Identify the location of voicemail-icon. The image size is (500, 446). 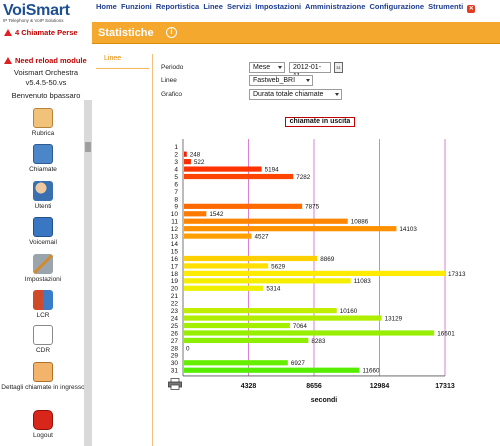
(43, 227).